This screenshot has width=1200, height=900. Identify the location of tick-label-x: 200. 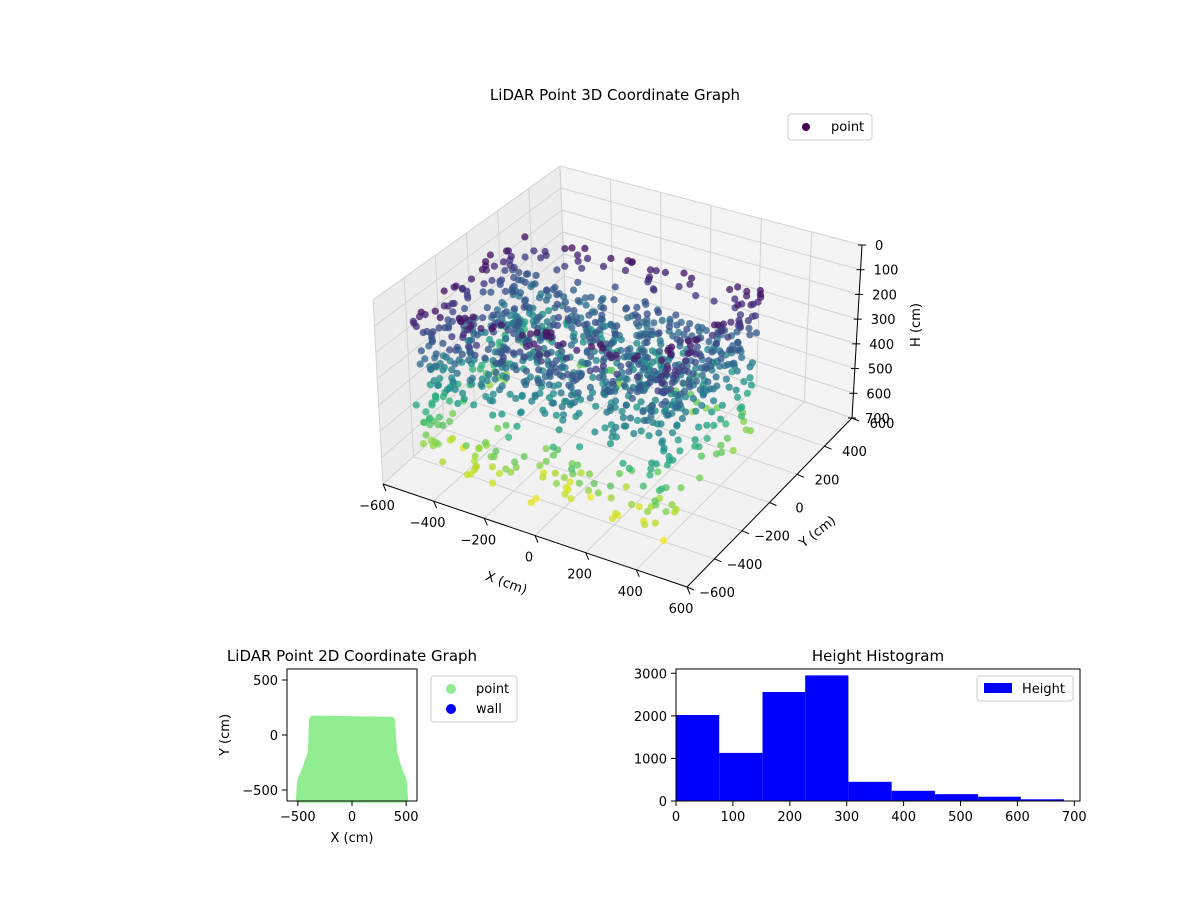
(789, 817).